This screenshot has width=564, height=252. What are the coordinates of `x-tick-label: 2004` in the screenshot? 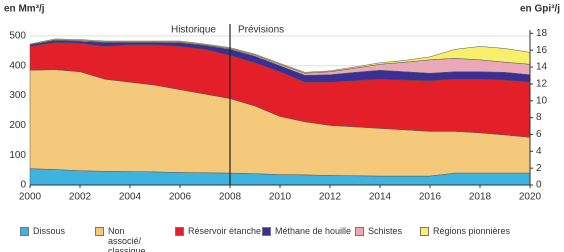 It's located at (130, 197).